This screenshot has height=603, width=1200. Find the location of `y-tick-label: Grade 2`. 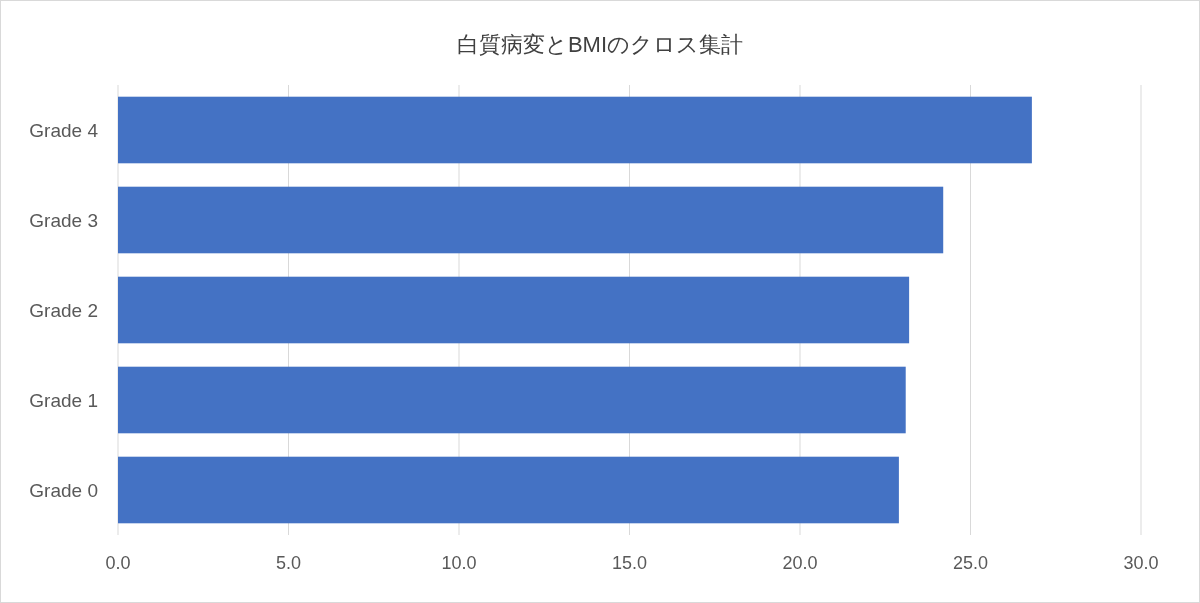

y-tick-label: Grade 2 is located at coordinates (63, 310).